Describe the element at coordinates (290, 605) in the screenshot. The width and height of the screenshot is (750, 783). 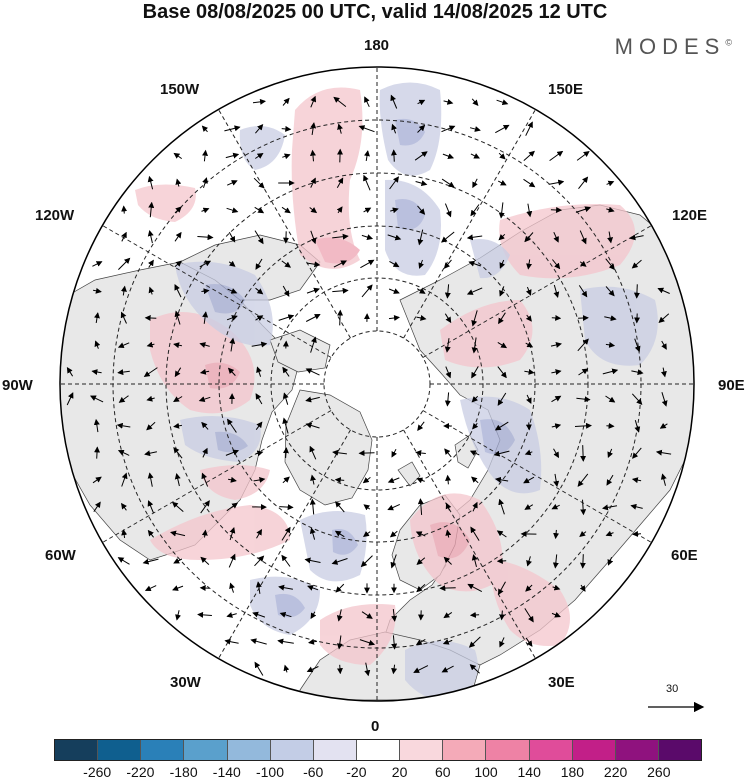
I see `negative-anomaly-strong` at that location.